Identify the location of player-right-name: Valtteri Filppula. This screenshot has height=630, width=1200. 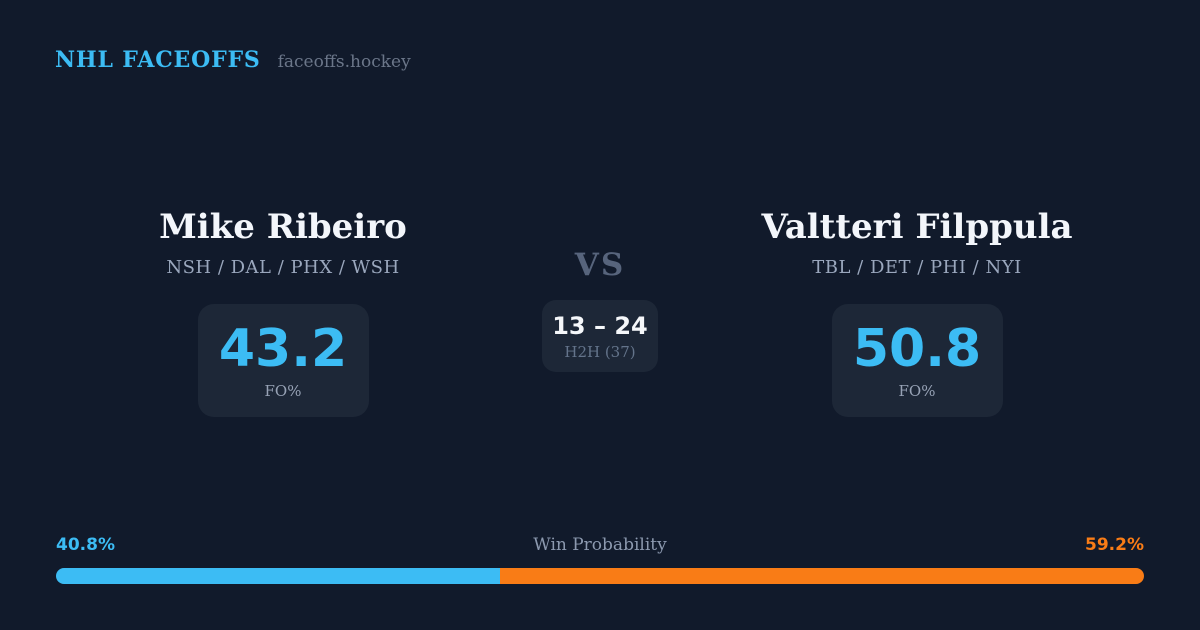
(917, 227).